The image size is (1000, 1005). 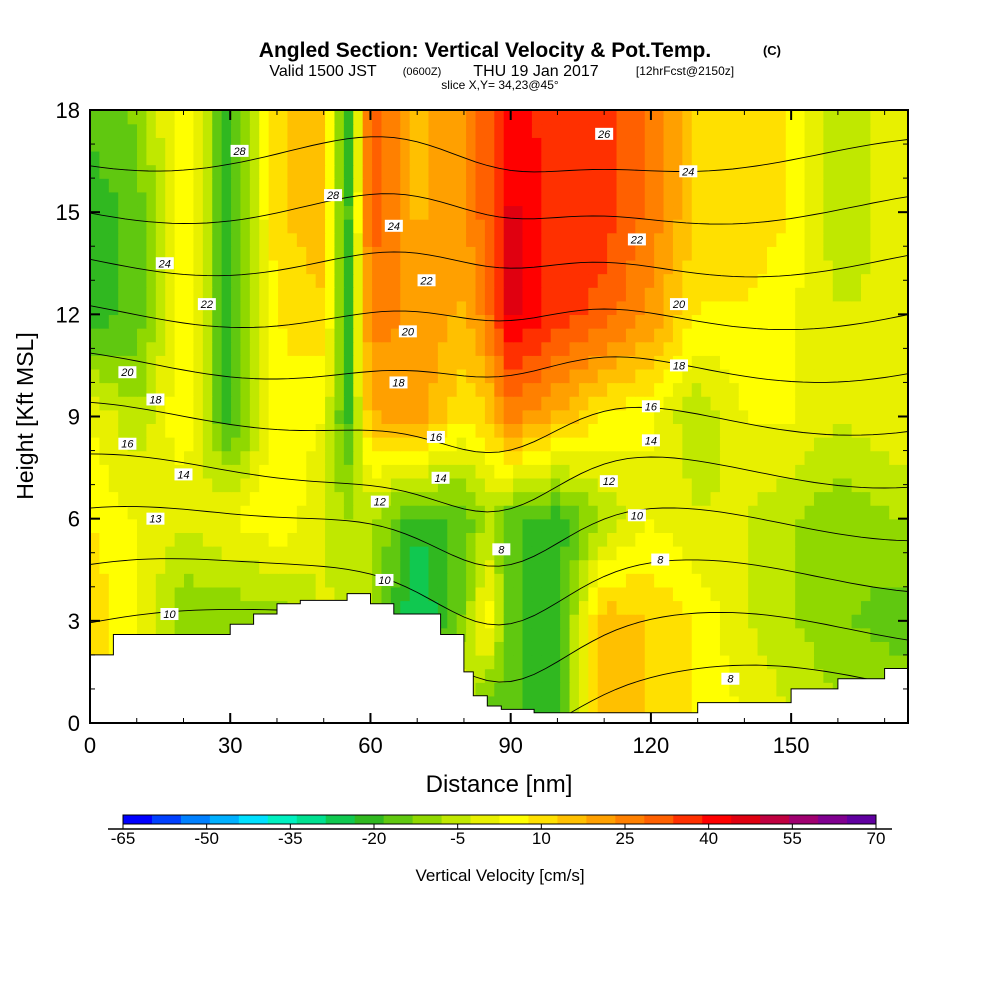 I want to click on colorbar-tick-label: -5, so click(x=457, y=838).